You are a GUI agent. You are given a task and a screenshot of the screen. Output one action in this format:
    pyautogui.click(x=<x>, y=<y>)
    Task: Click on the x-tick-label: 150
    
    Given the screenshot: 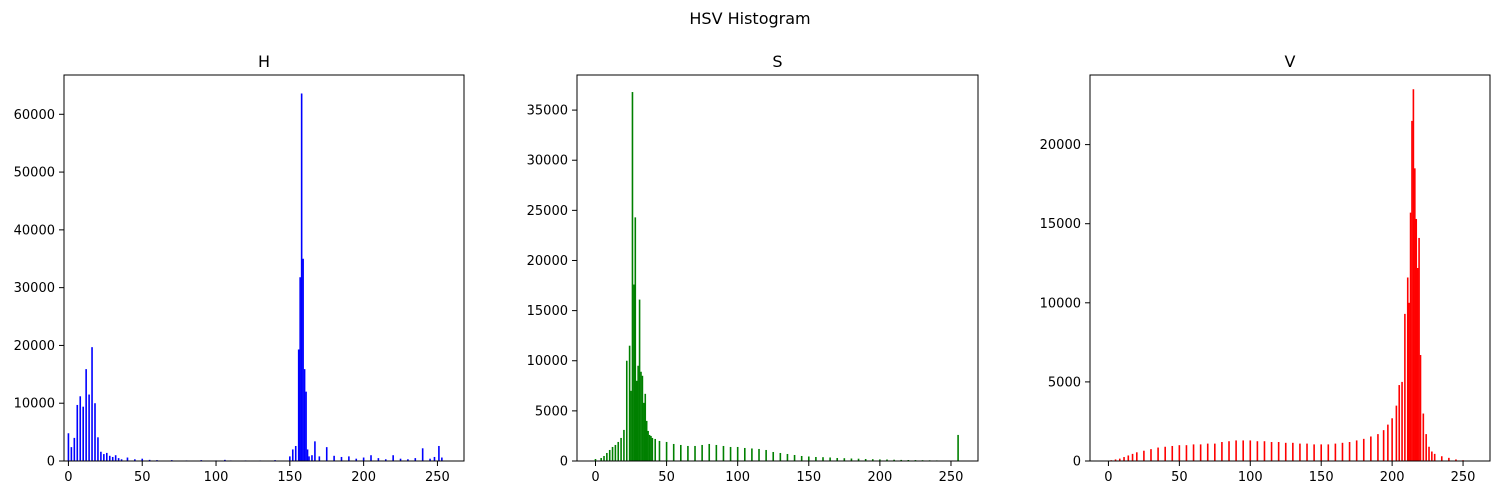 What is the action you would take?
    pyautogui.click(x=1321, y=477)
    